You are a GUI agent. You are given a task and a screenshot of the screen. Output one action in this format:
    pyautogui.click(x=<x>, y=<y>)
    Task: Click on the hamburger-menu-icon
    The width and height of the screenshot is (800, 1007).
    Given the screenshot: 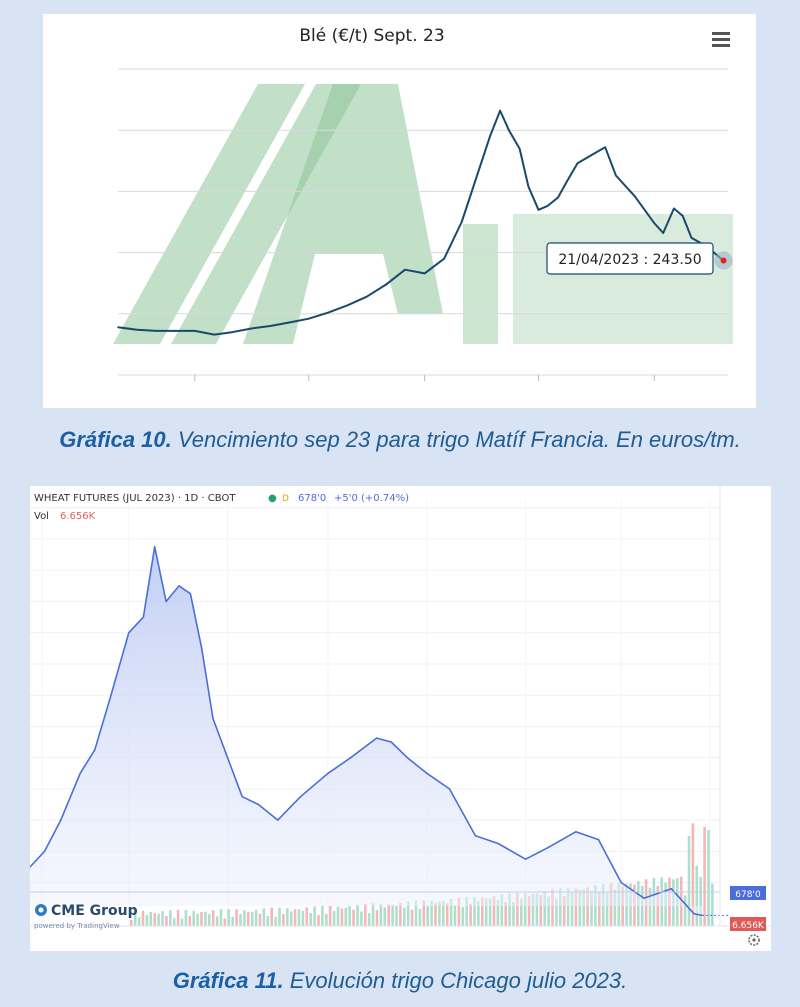 What is the action you would take?
    pyautogui.click(x=721, y=39)
    